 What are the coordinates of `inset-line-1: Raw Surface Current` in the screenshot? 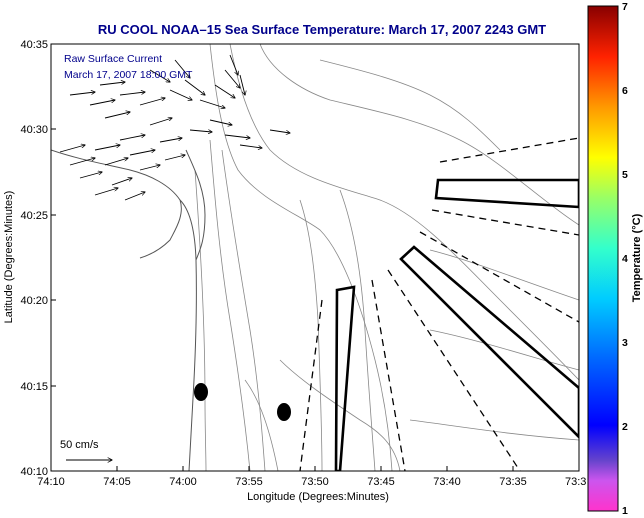 It's located at (113, 59).